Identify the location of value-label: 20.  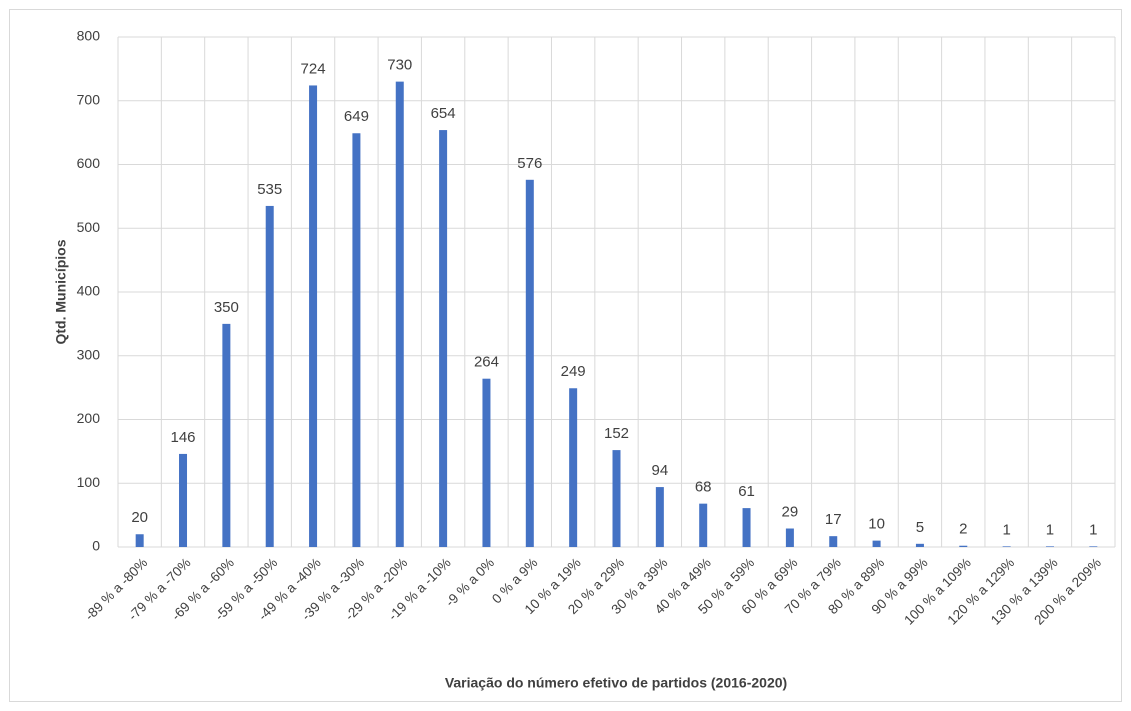
(139, 517).